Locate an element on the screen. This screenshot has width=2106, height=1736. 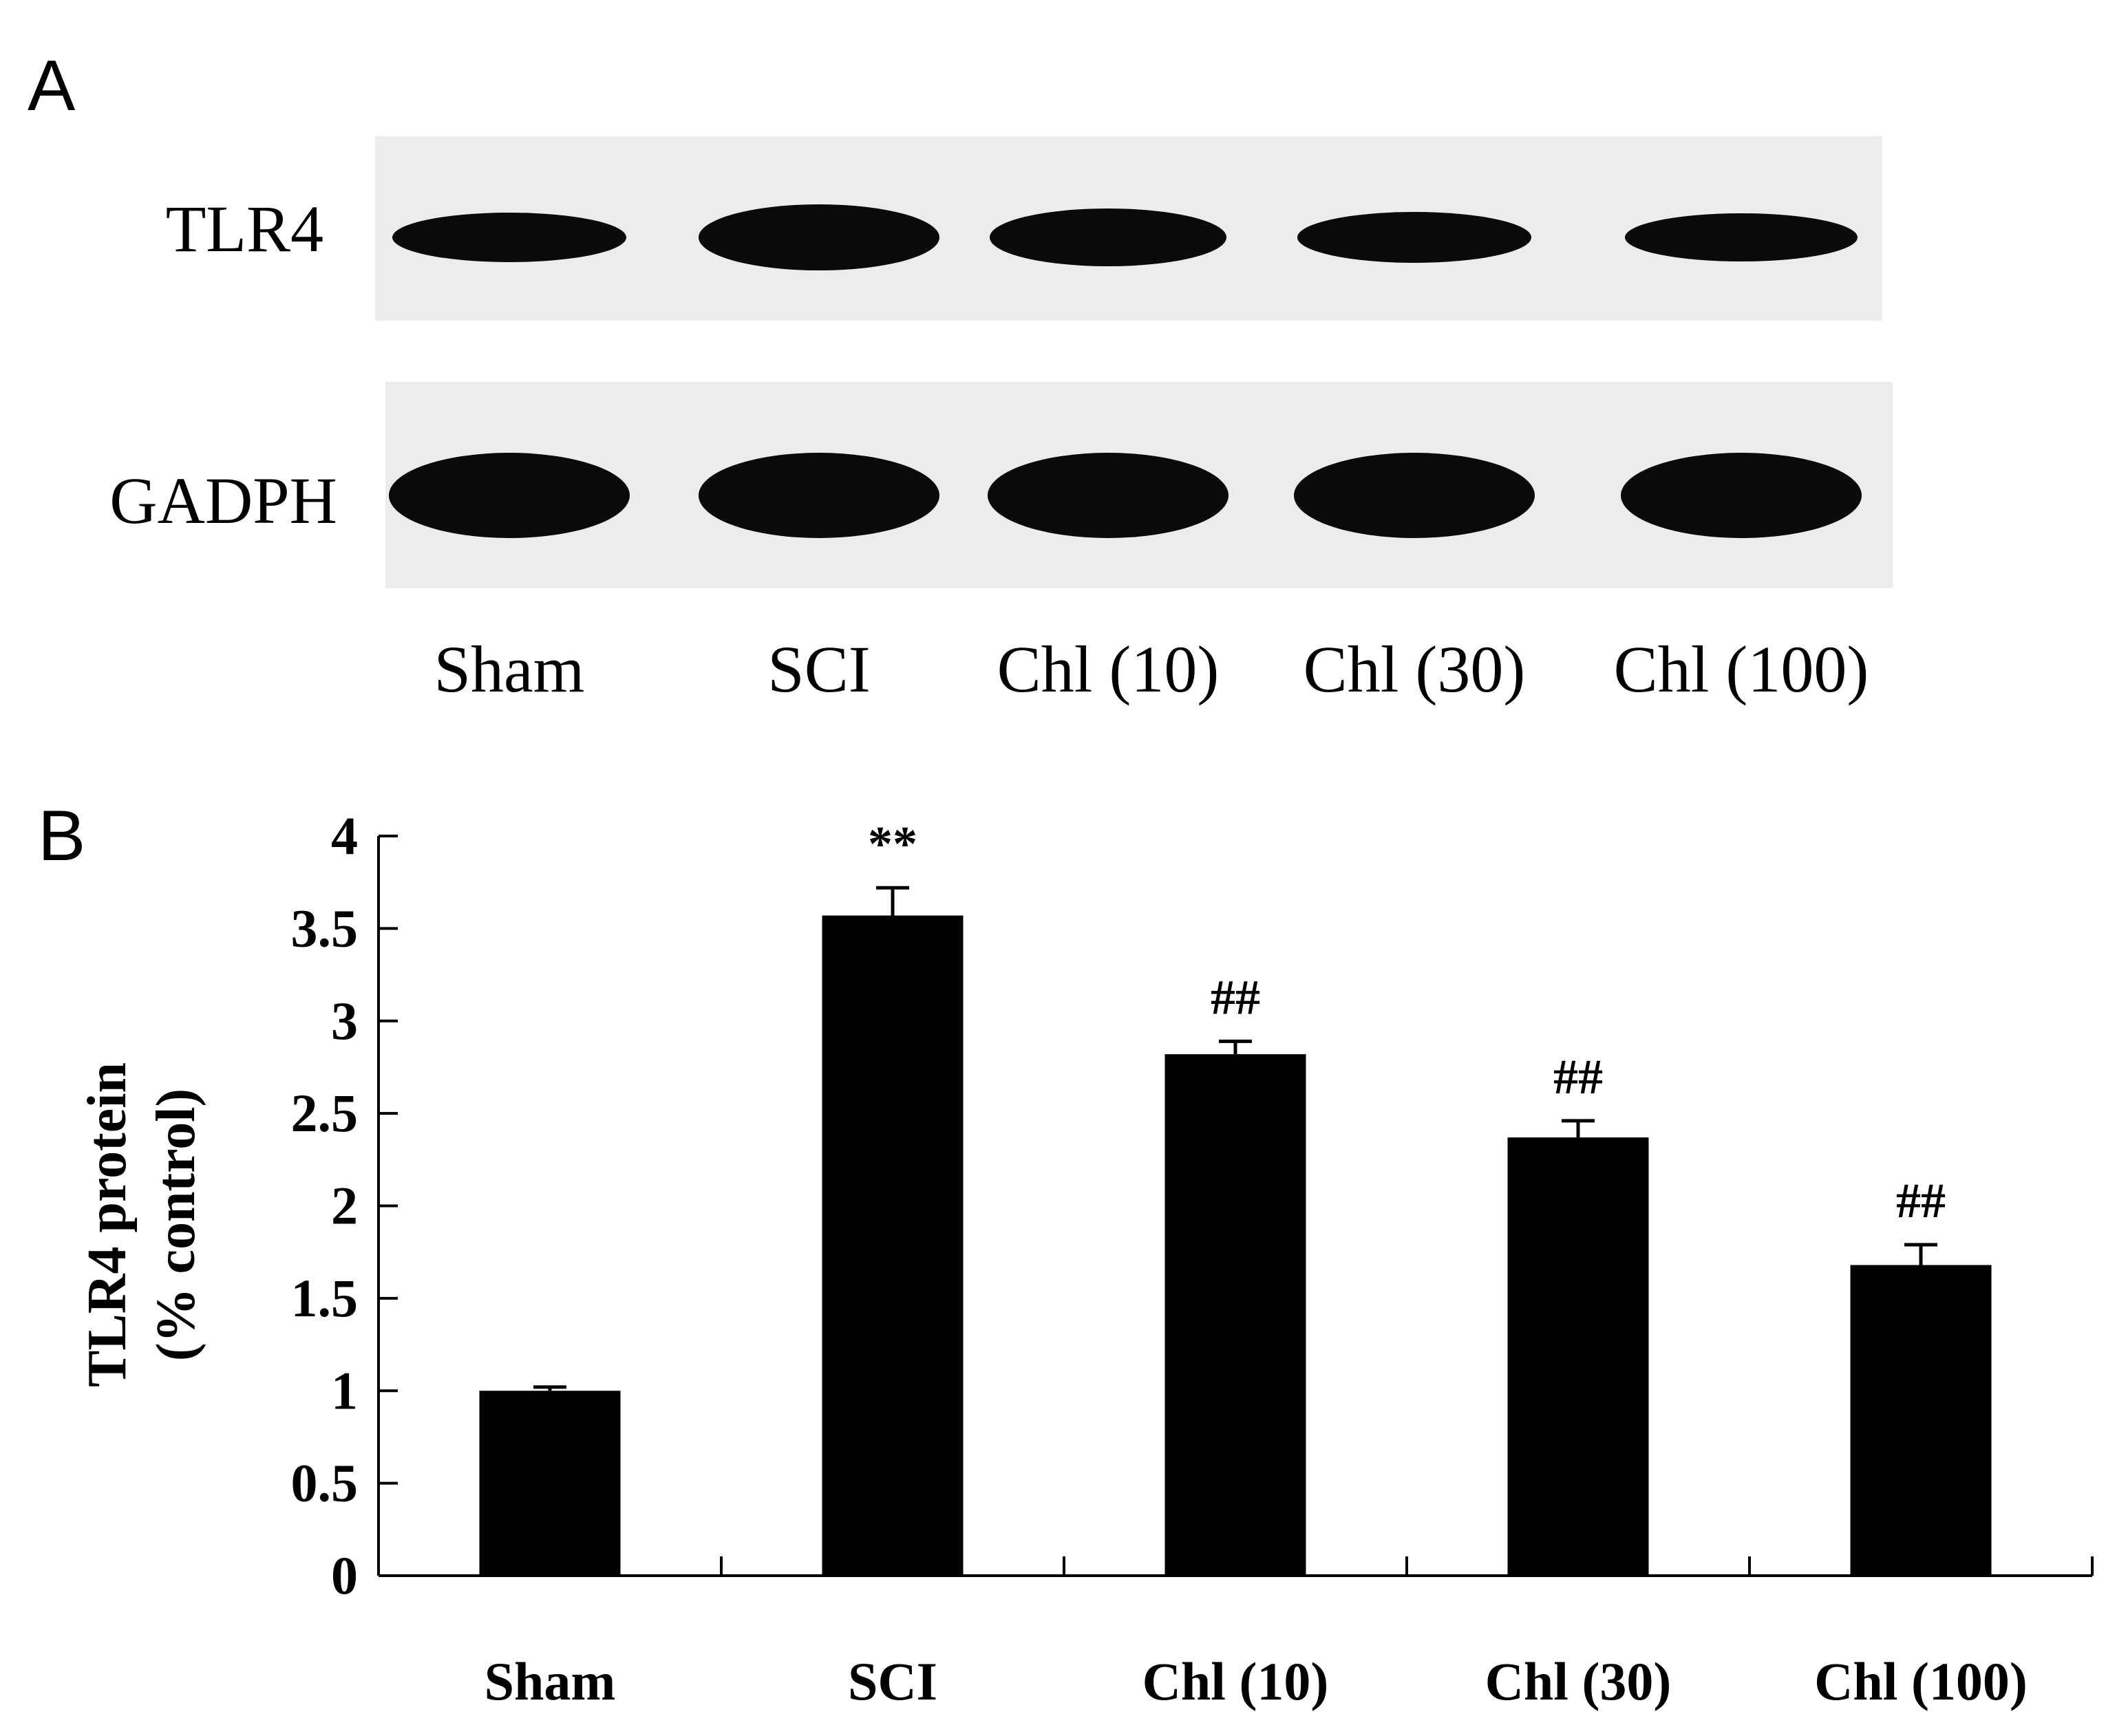
x-tick-labels: Sham SCI Chl (10) Chl (30) Chl (100) is located at coordinates (1256, 1681).